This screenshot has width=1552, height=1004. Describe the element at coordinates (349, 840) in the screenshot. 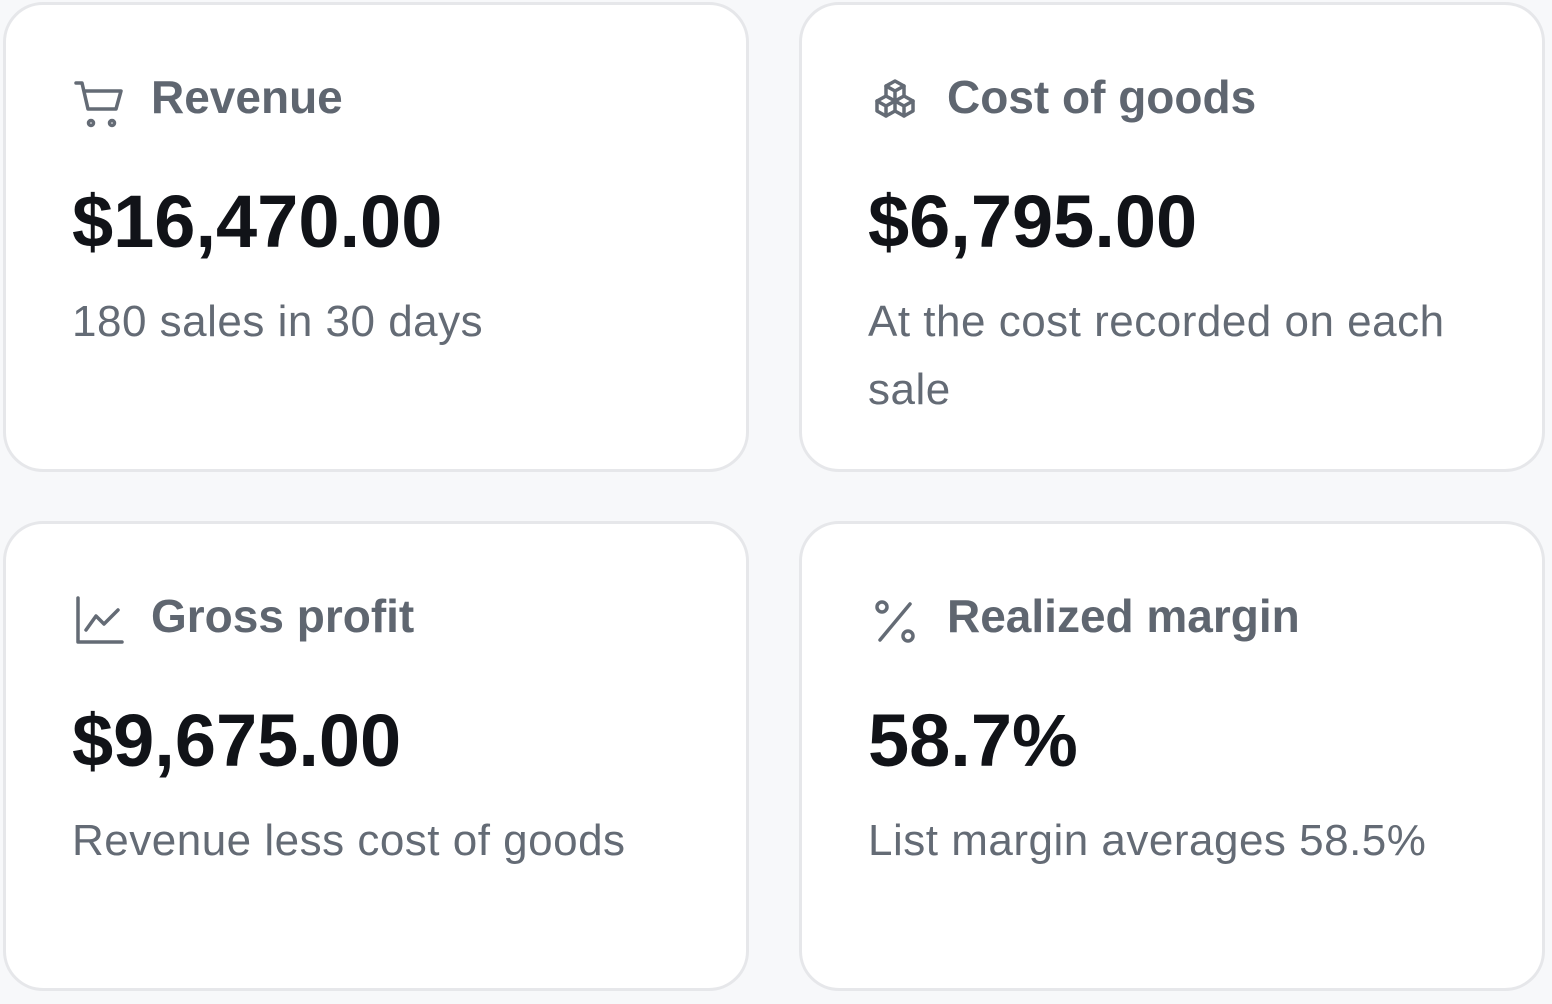

I see `card-description: Revenue less cost of goods` at that location.